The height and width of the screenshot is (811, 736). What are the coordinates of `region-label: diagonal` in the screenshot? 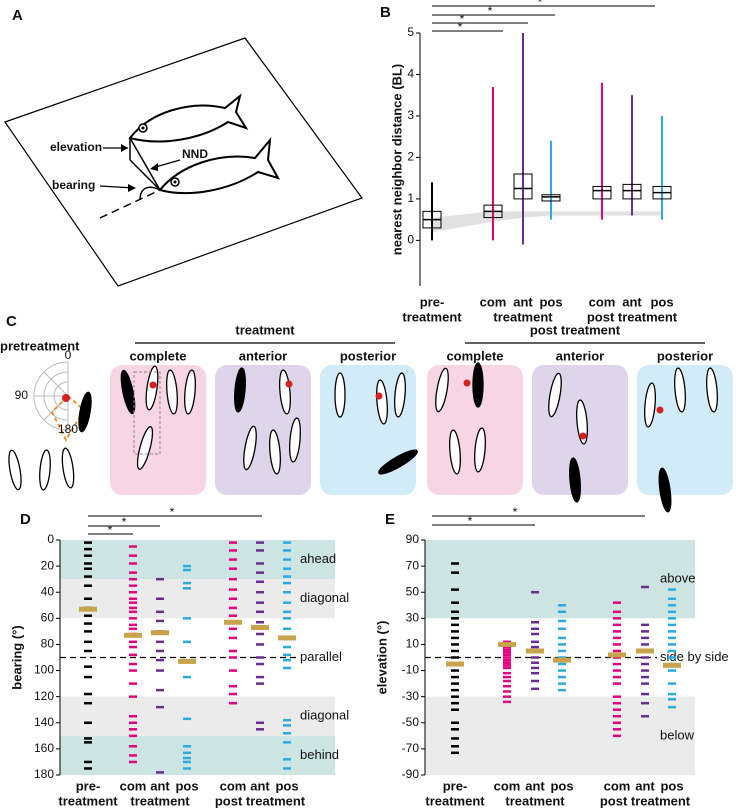 It's located at (324, 597).